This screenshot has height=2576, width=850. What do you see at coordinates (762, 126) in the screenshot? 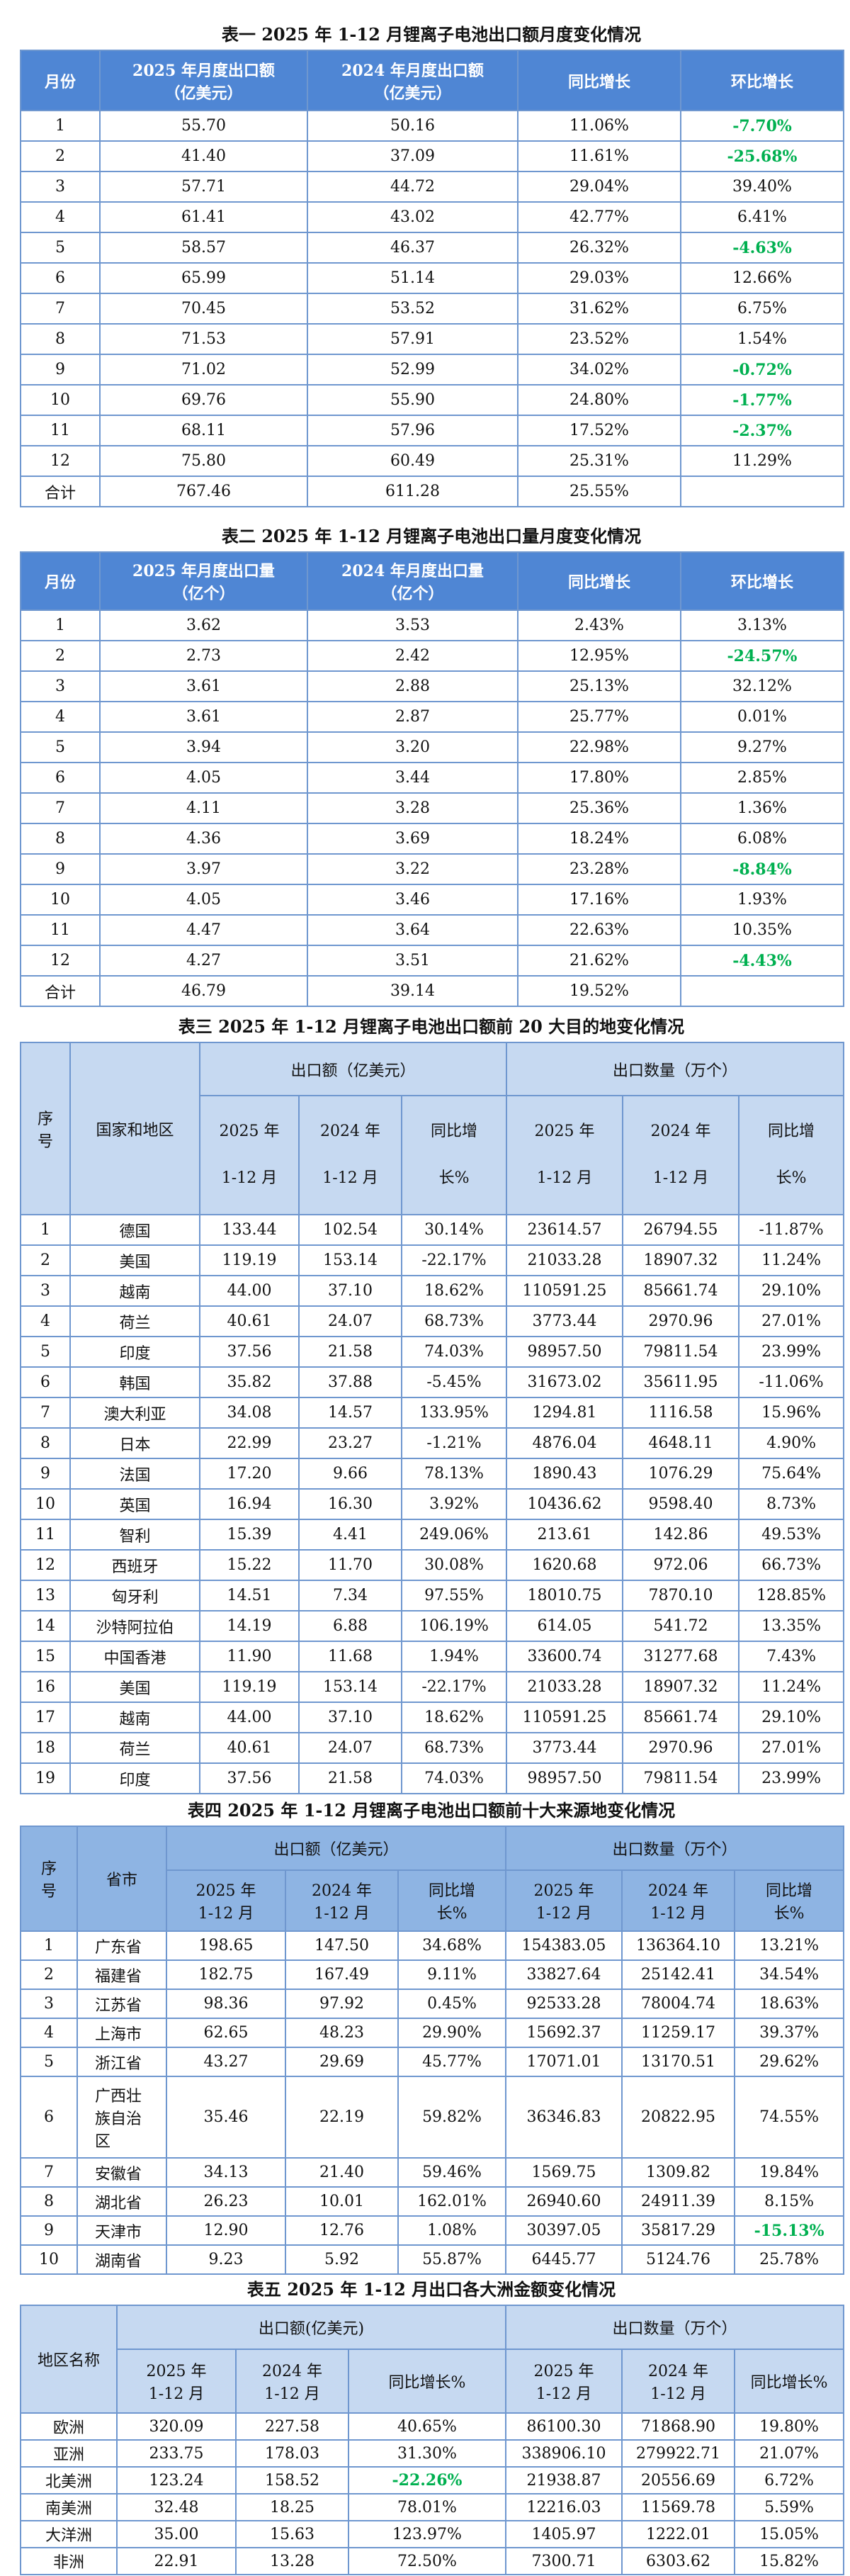
I see `table-cell: -7.70%` at bounding box center [762, 126].